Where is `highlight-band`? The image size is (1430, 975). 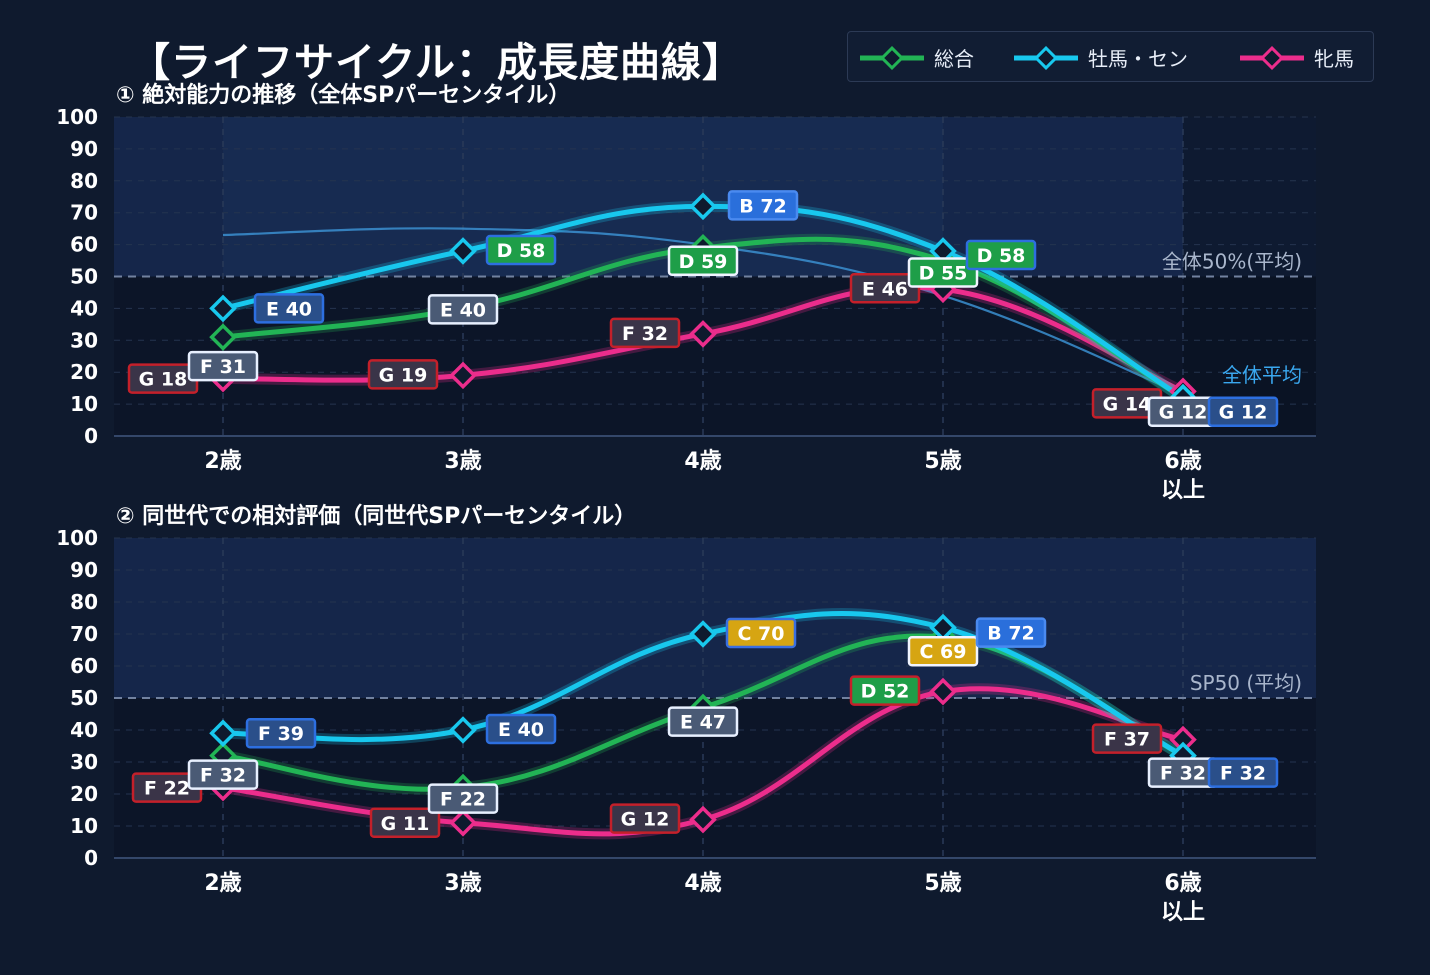
highlight-band is located at coordinates (583, 197).